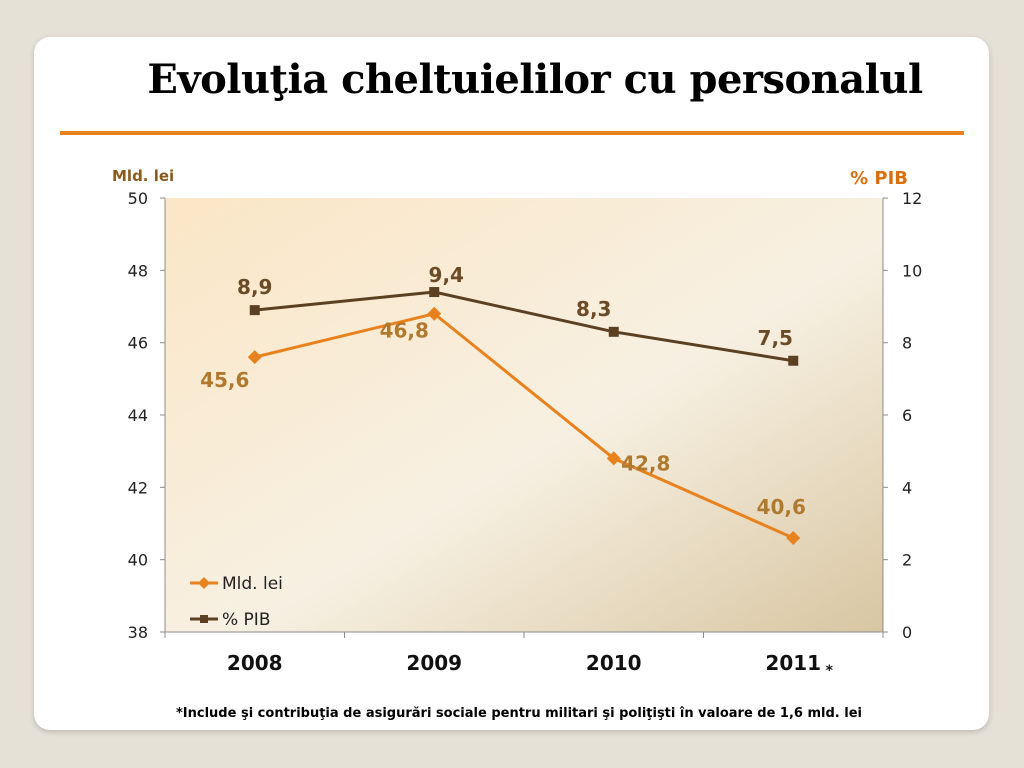 The width and height of the screenshot is (1024, 768). I want to click on data-label: 40,6, so click(781, 507).